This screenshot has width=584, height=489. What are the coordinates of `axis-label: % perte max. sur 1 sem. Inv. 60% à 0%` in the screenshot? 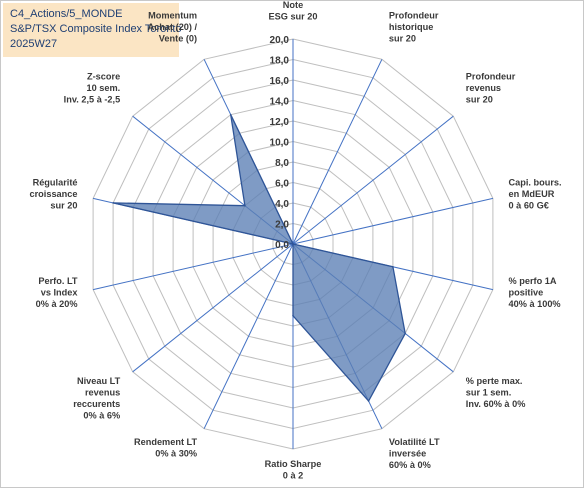 It's located at (496, 392).